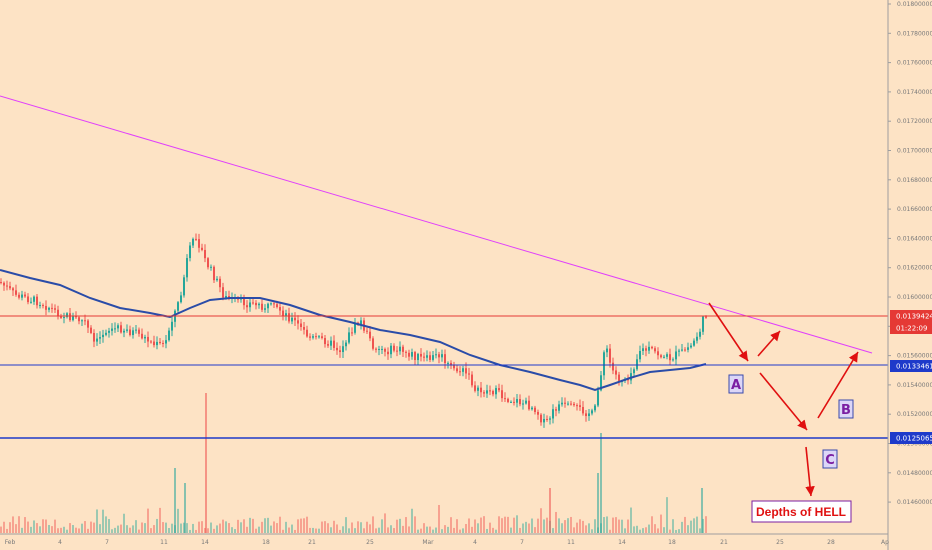  I want to click on y-tick-label: 0.01680000, so click(914, 180).